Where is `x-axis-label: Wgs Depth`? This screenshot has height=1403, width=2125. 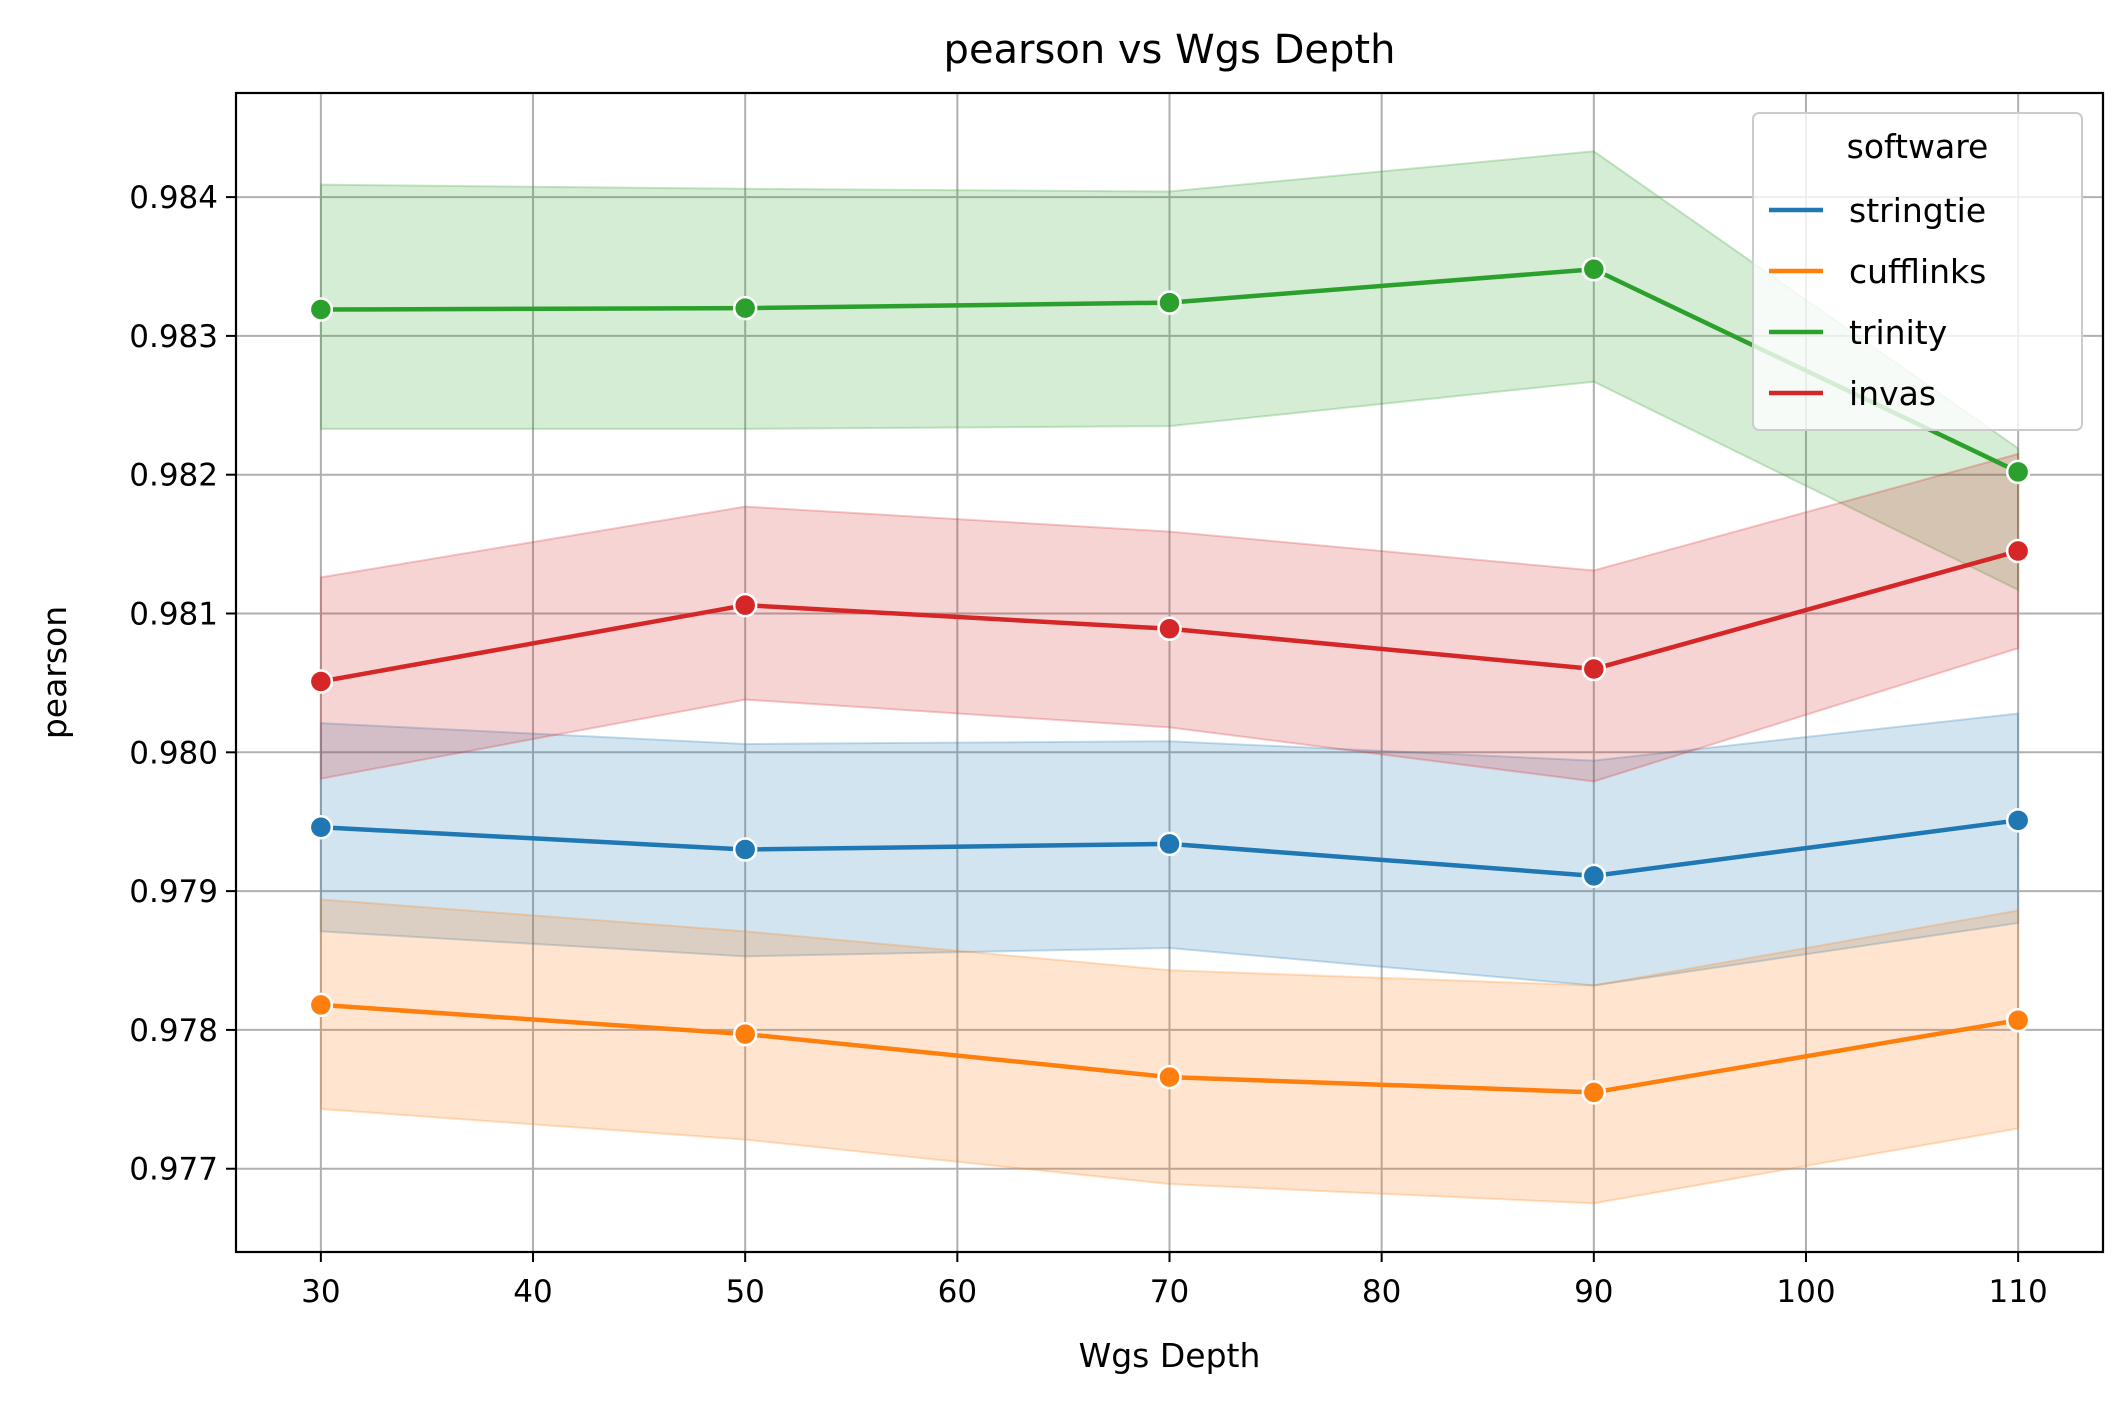
x-axis-label: Wgs Depth is located at coordinates (1170, 1355).